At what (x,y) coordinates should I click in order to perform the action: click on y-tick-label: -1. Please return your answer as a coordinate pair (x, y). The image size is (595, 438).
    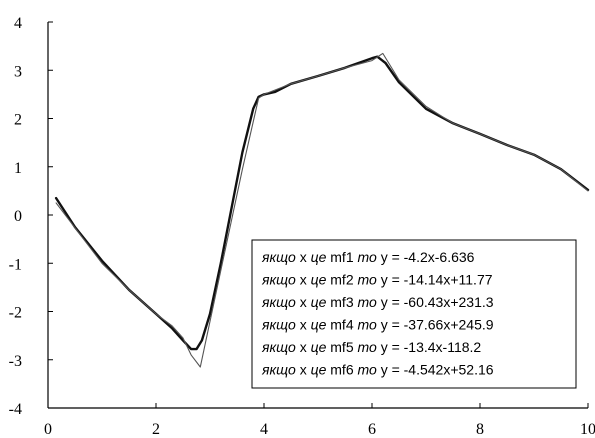
    Looking at the image, I should click on (15, 264).